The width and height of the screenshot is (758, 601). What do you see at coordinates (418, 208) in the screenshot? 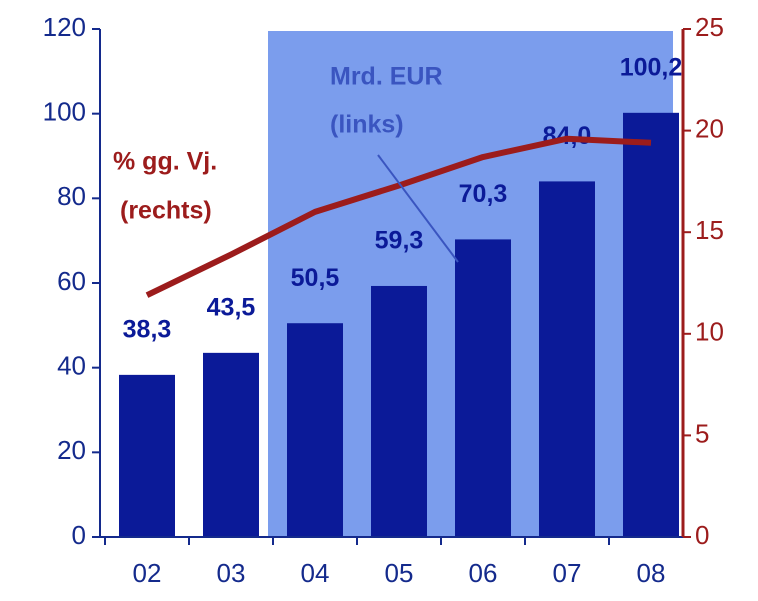
I see `annotation-pointer` at bounding box center [418, 208].